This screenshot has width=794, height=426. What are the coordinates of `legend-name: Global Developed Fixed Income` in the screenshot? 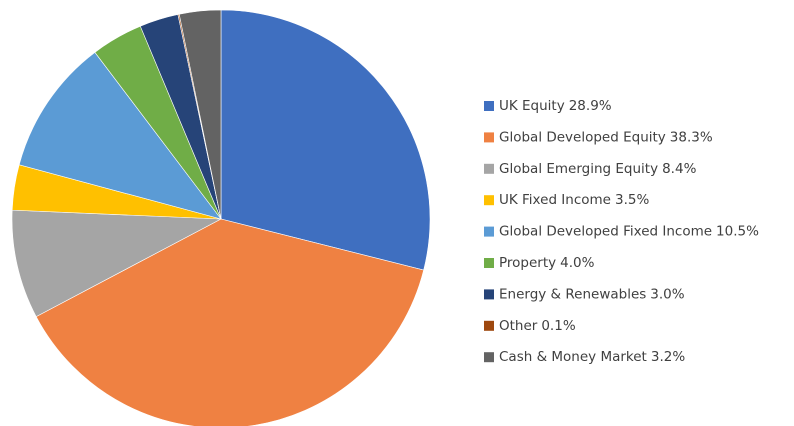 It's located at (605, 232).